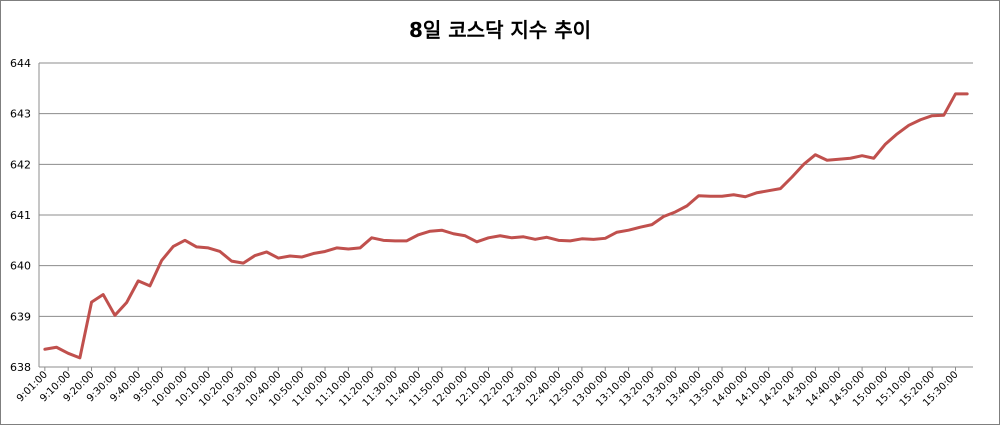 The width and height of the screenshot is (1000, 425). What do you see at coordinates (20, 316) in the screenshot?
I see `y-tick-label: 639` at bounding box center [20, 316].